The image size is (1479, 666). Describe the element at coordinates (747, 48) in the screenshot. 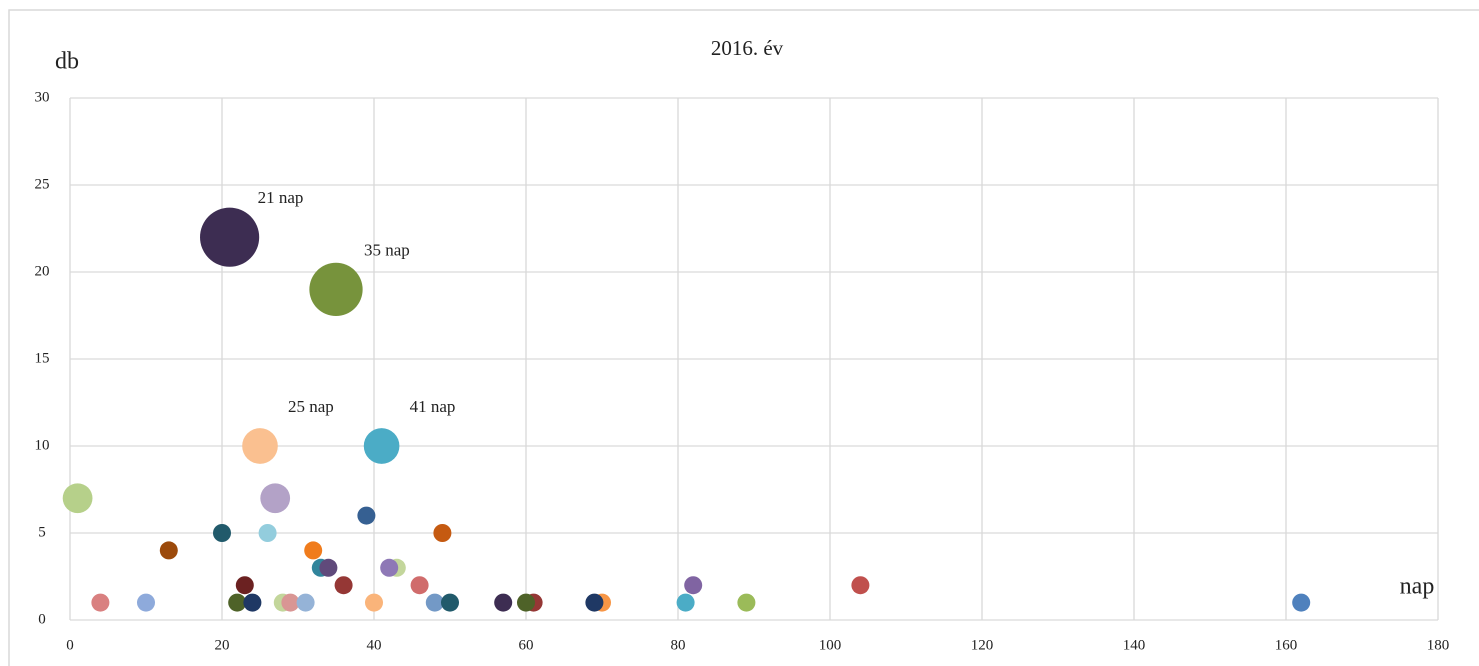

I see `chart-title: 2016. év` at that location.